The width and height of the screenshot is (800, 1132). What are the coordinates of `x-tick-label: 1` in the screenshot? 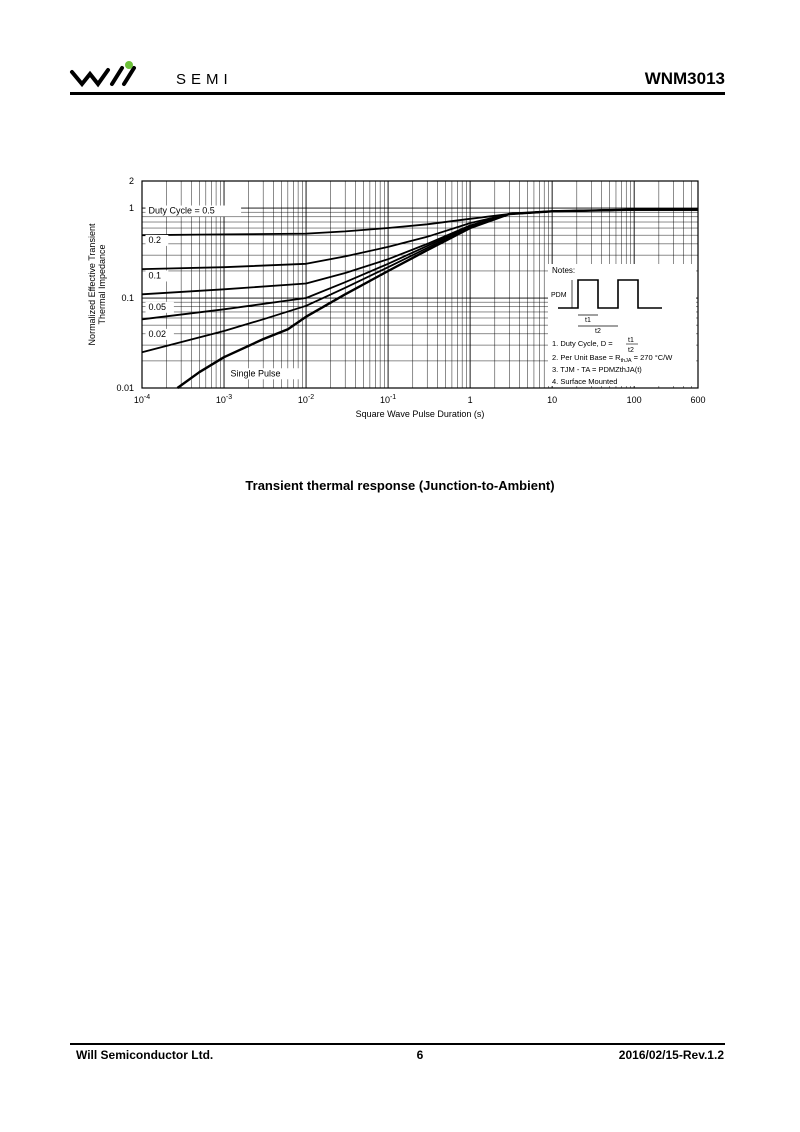 It's located at (470, 400).